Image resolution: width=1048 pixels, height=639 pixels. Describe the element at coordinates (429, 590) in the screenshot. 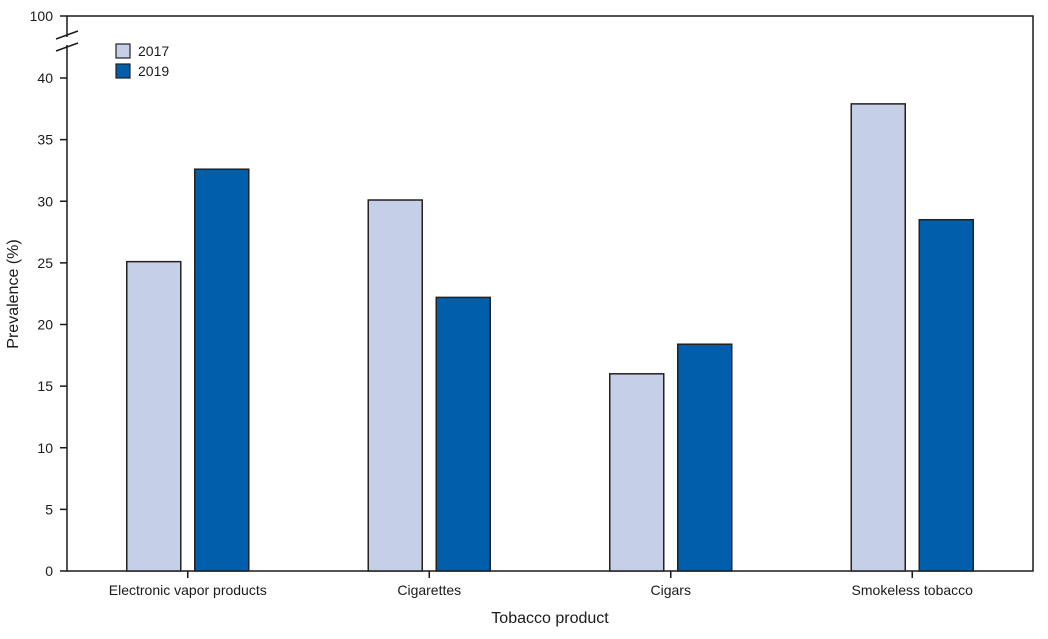

I see `x-tick-label: Cigarettes` at that location.